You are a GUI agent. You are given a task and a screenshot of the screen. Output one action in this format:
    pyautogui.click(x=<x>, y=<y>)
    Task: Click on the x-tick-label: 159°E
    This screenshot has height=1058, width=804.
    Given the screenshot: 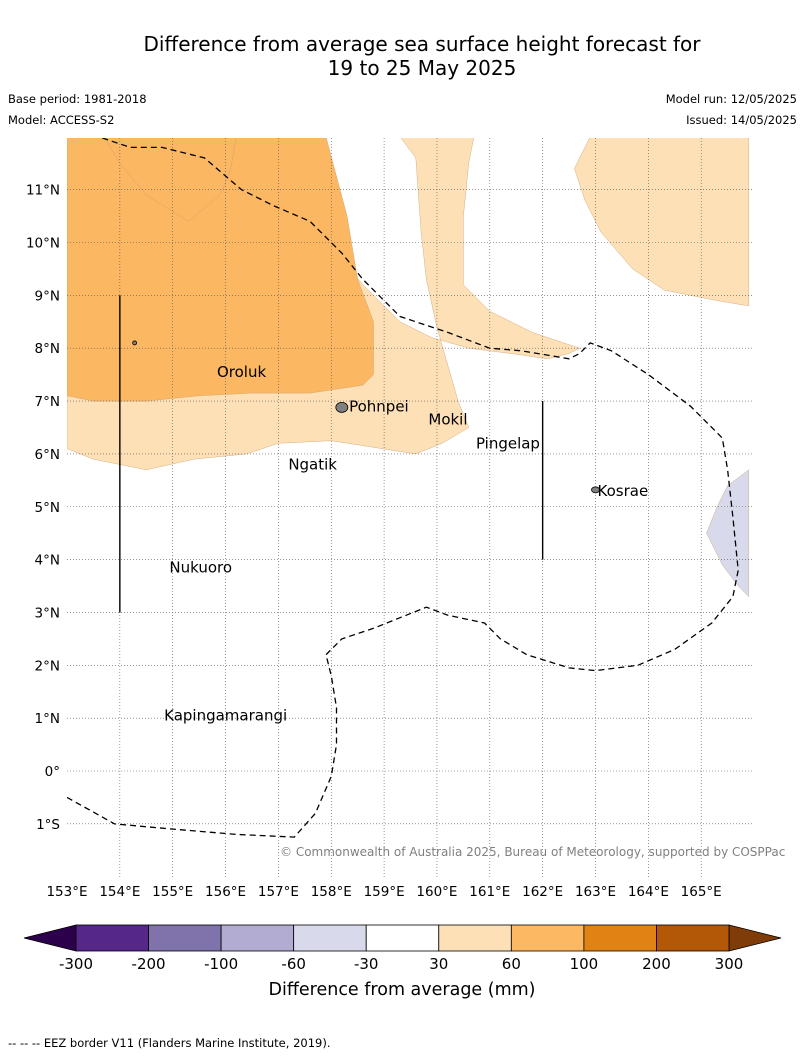 What is the action you would take?
    pyautogui.click(x=384, y=892)
    